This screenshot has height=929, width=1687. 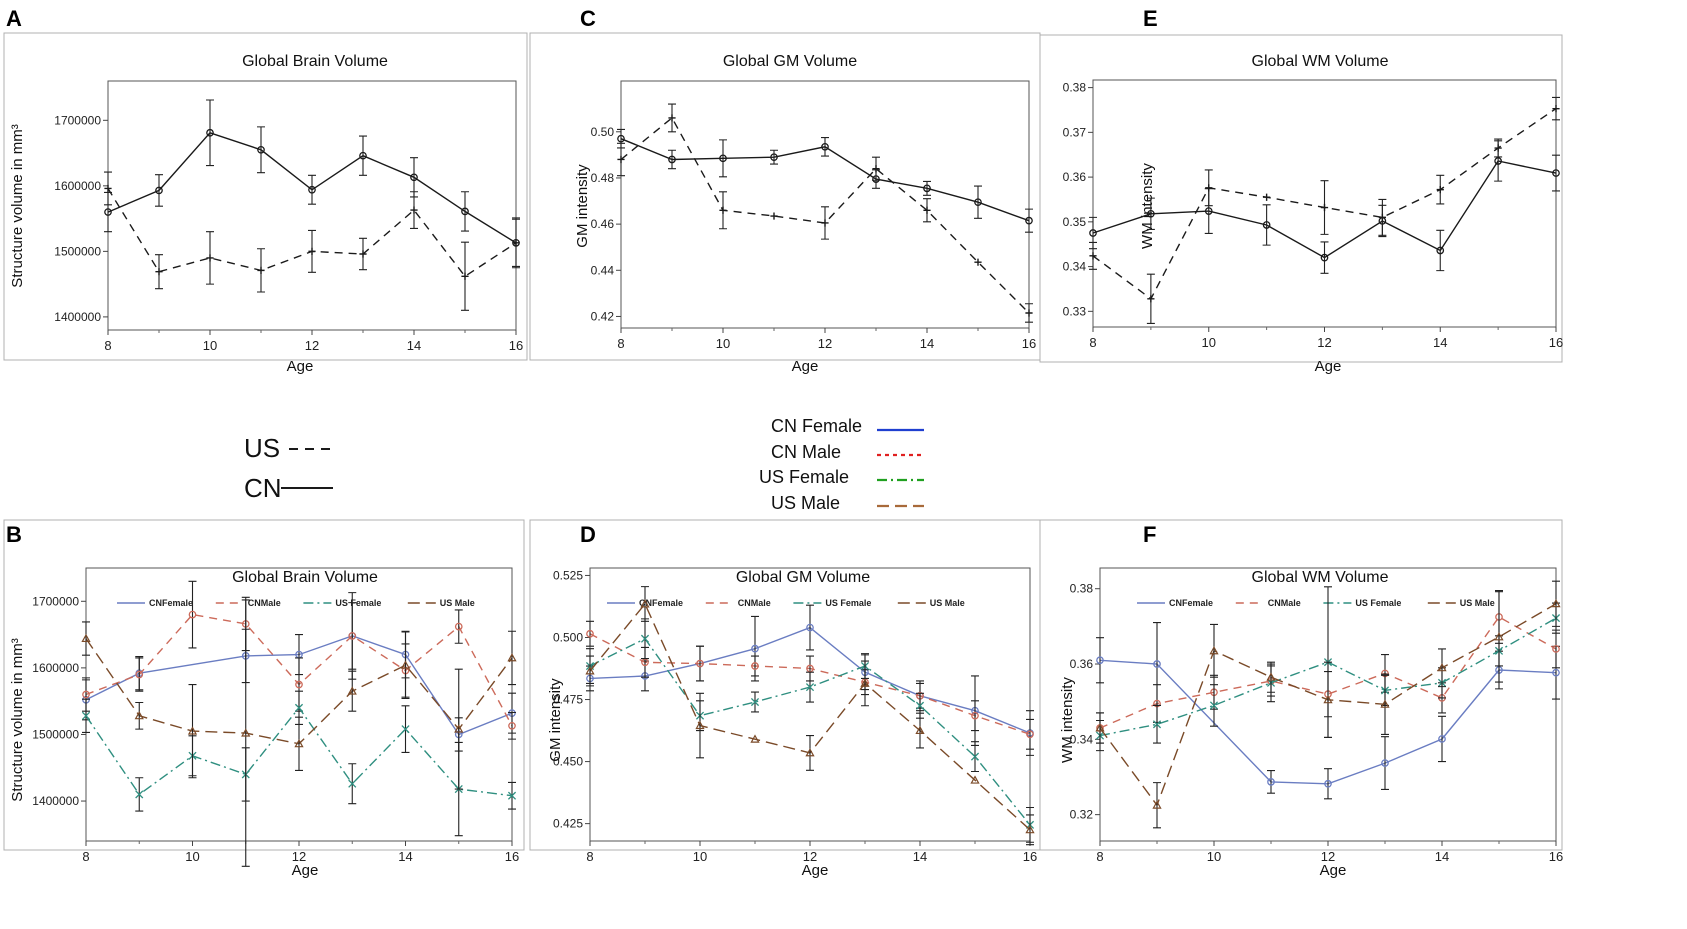 What do you see at coordinates (1378, 603) in the screenshot?
I see `legend-entry: US Female` at bounding box center [1378, 603].